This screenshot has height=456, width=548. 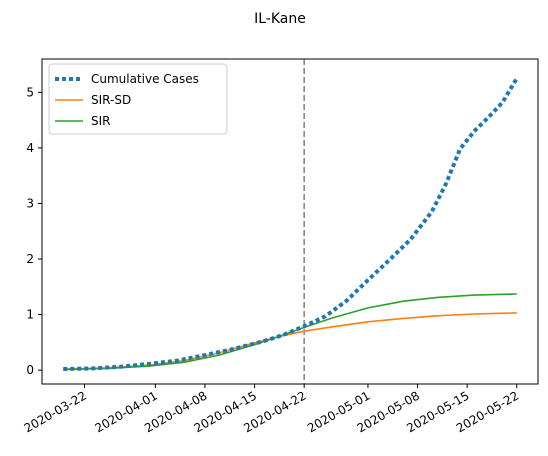 What do you see at coordinates (145, 79) in the screenshot?
I see `legend-label: Cumulative Cases` at bounding box center [145, 79].